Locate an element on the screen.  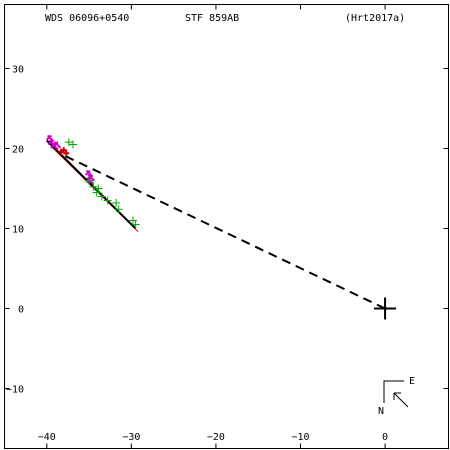
compass-motion-arrow is located at coordinates (401, 400).